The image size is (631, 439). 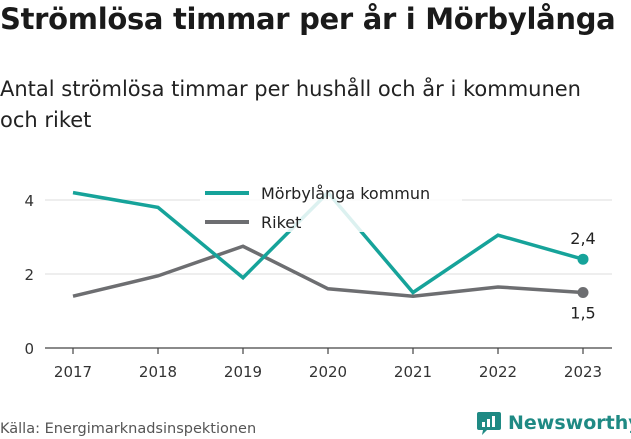 What do you see at coordinates (498, 372) in the screenshot?
I see `x-tick-label: 2022` at bounding box center [498, 372].